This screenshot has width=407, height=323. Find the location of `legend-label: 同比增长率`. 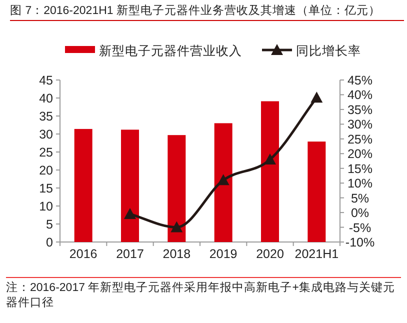

legend-label: 同比增长率 is located at coordinates (328, 50).